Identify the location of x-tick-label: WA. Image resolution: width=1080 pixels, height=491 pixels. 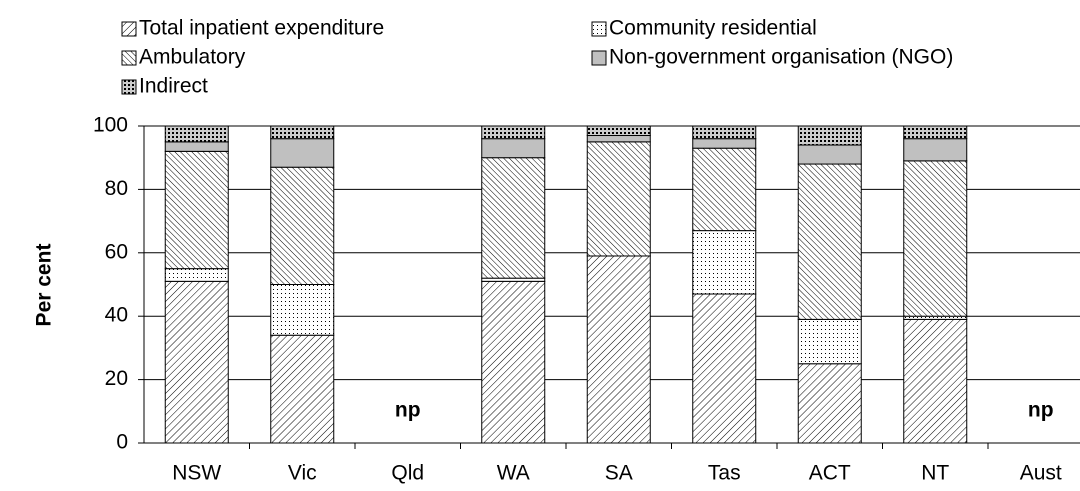
(513, 473).